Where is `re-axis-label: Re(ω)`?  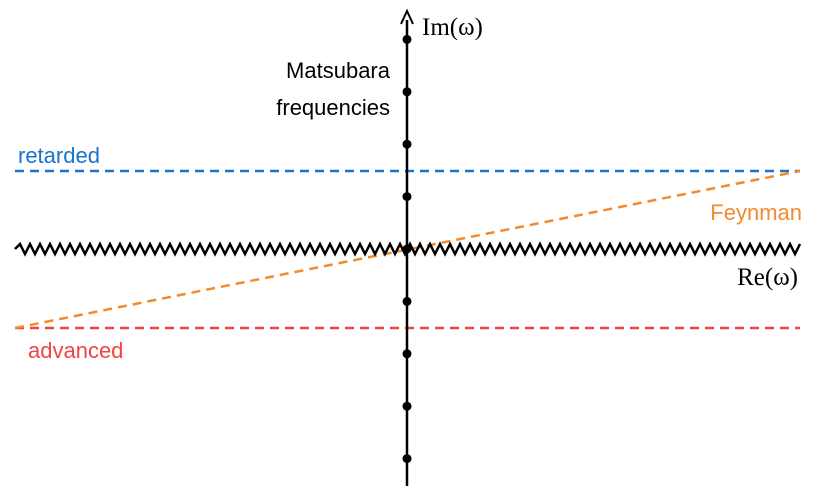 re-axis-label: Re(ω) is located at coordinates (767, 277).